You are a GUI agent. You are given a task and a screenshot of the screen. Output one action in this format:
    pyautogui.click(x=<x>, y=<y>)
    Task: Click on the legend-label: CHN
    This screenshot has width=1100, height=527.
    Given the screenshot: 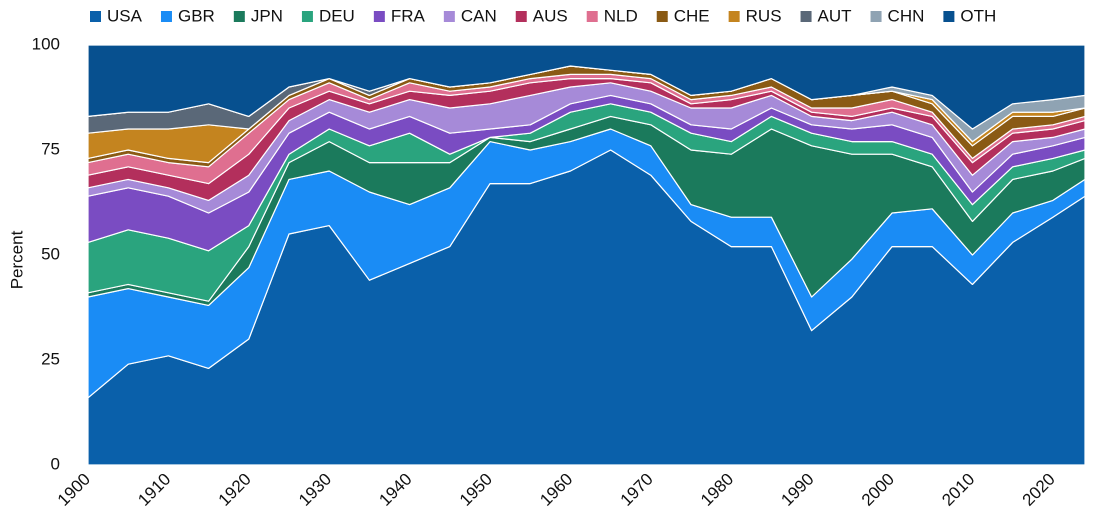 What is the action you would take?
    pyautogui.click(x=906, y=15)
    